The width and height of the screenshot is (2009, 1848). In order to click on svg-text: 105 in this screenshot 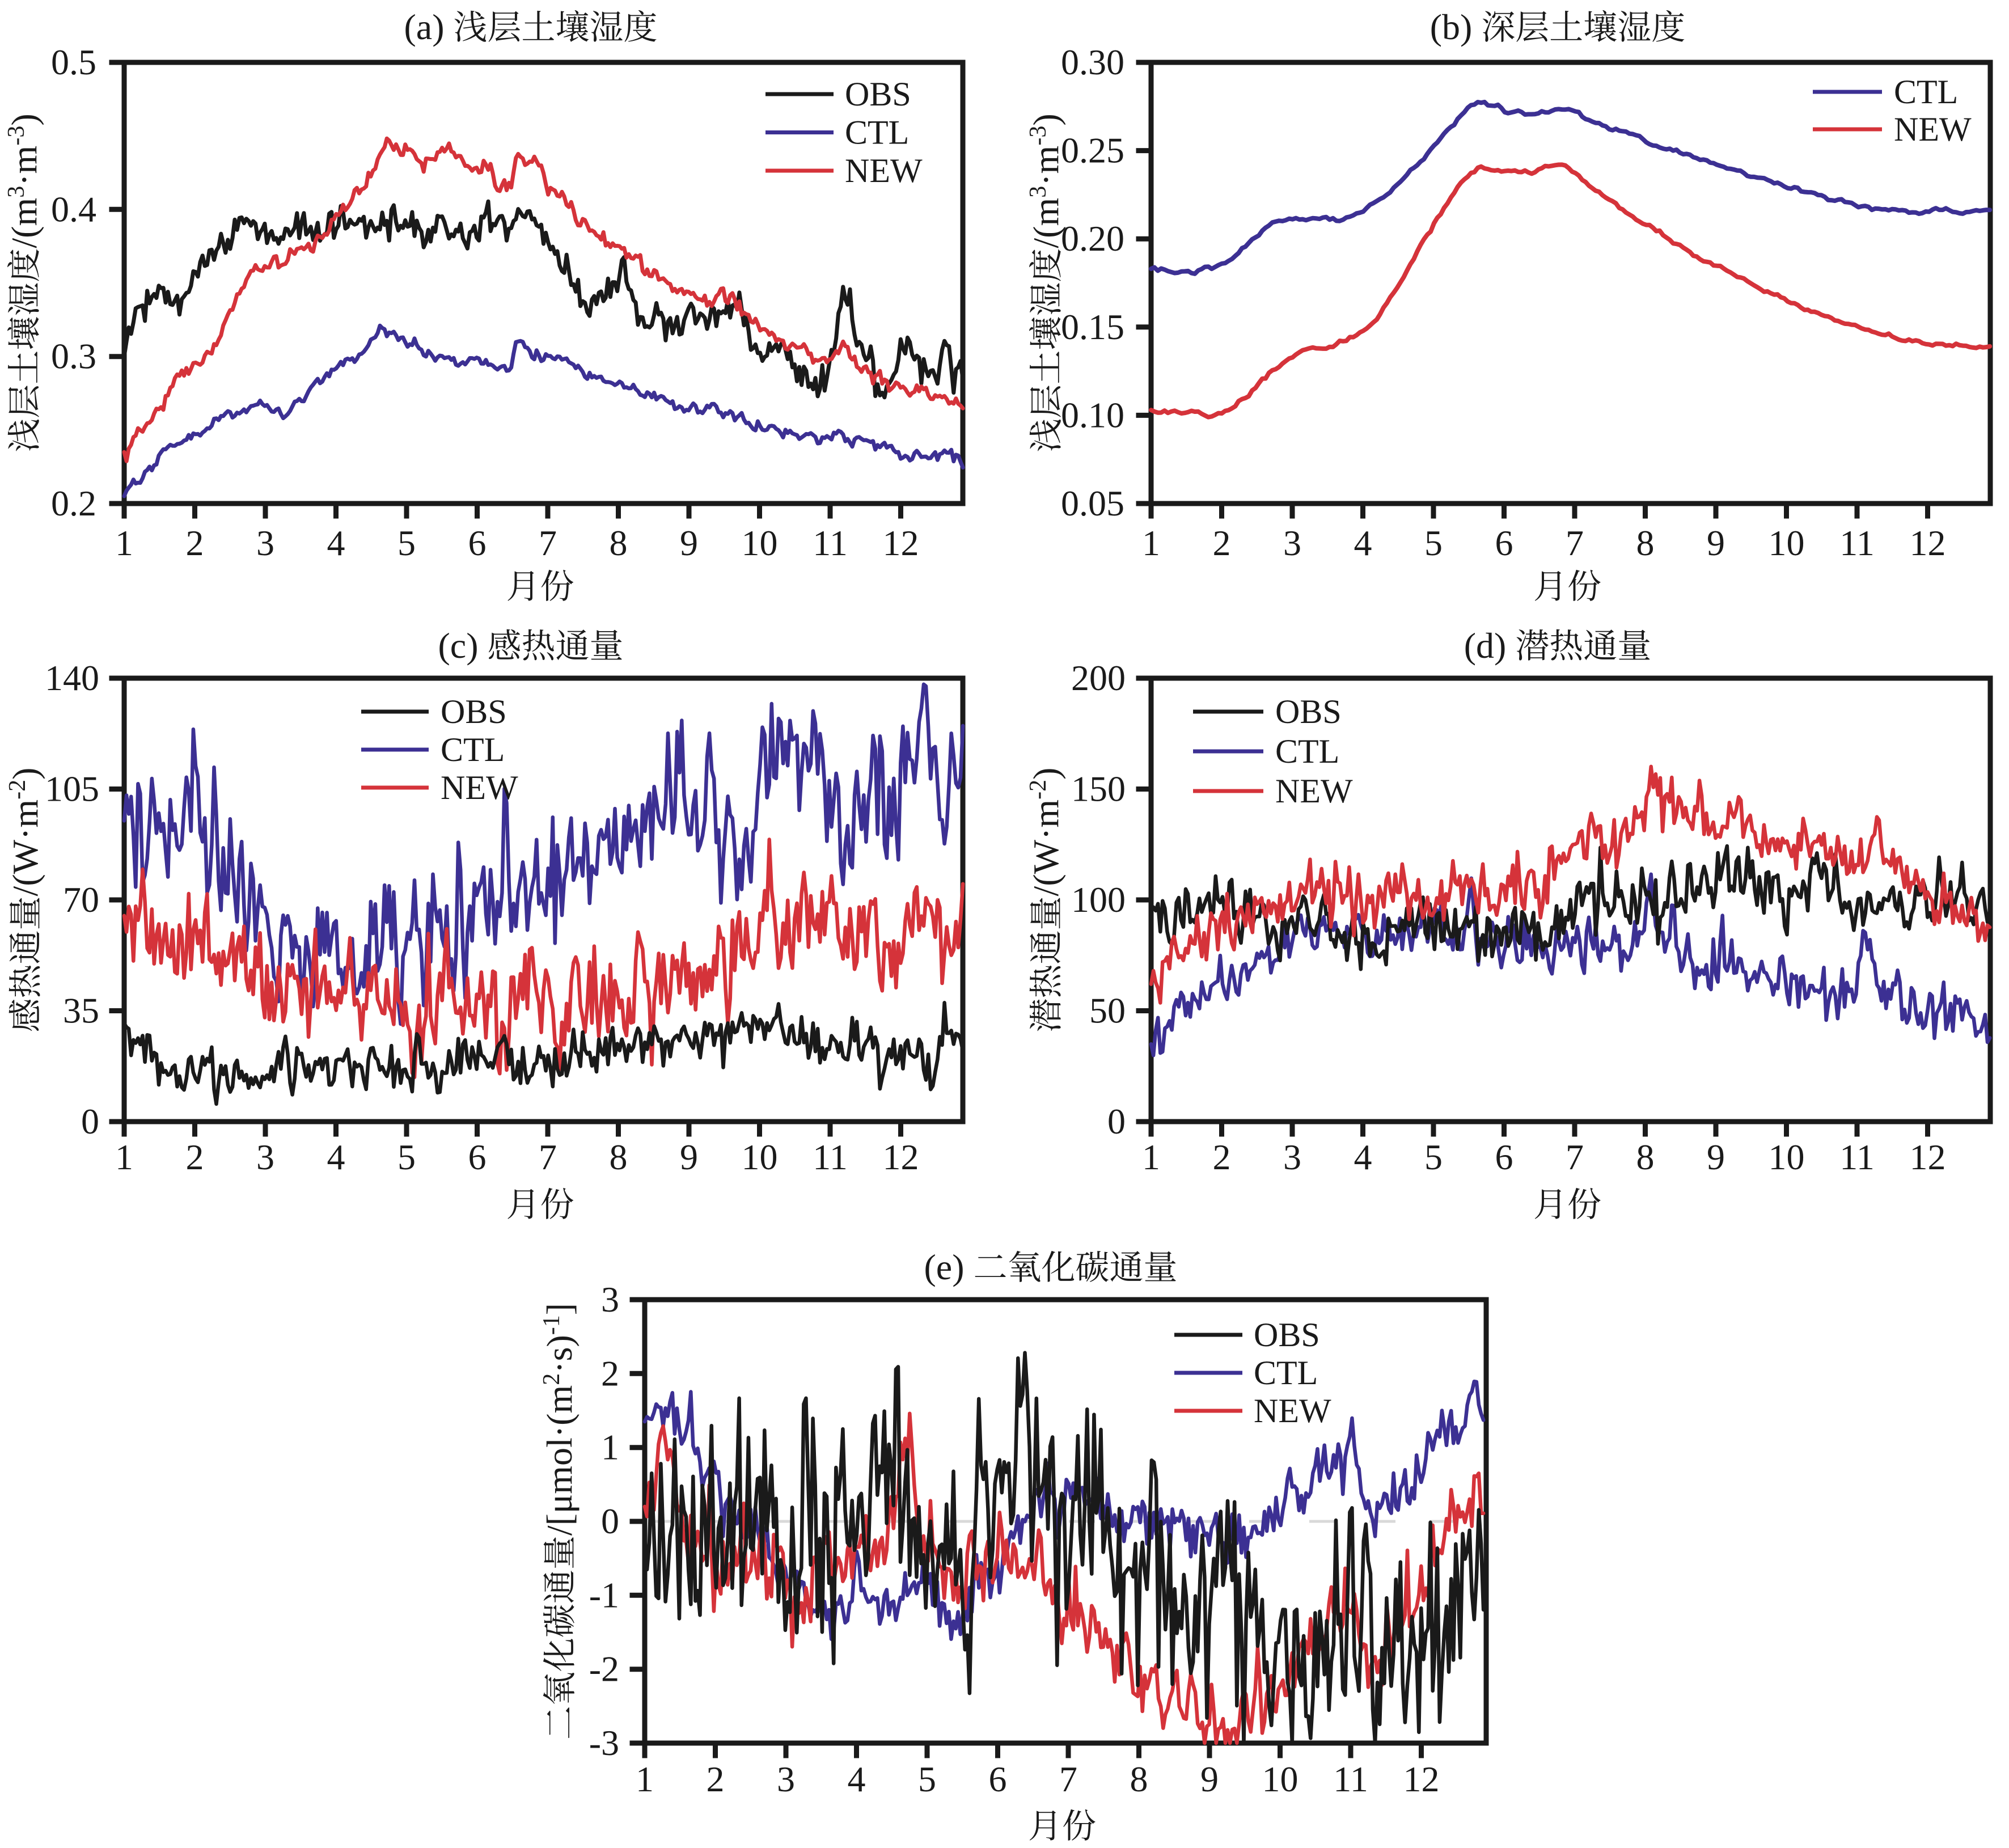, I will do `click(72, 789)`.